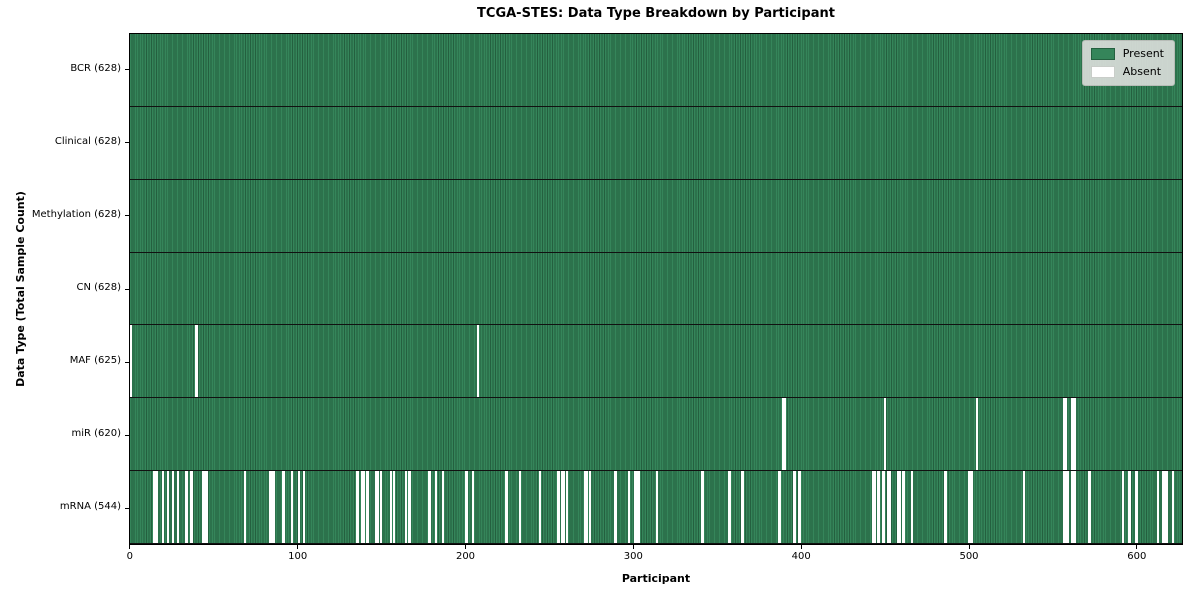 Image resolution: width=1200 pixels, height=600 pixels. Describe the element at coordinates (1143, 53) in the screenshot. I see `legend-label-present: Present` at that location.